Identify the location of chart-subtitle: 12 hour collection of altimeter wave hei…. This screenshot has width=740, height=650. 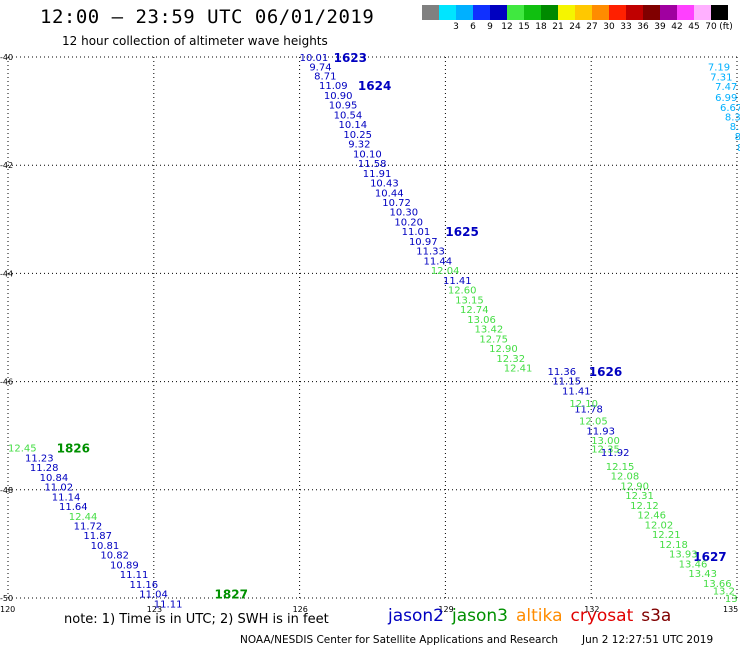
(195, 41).